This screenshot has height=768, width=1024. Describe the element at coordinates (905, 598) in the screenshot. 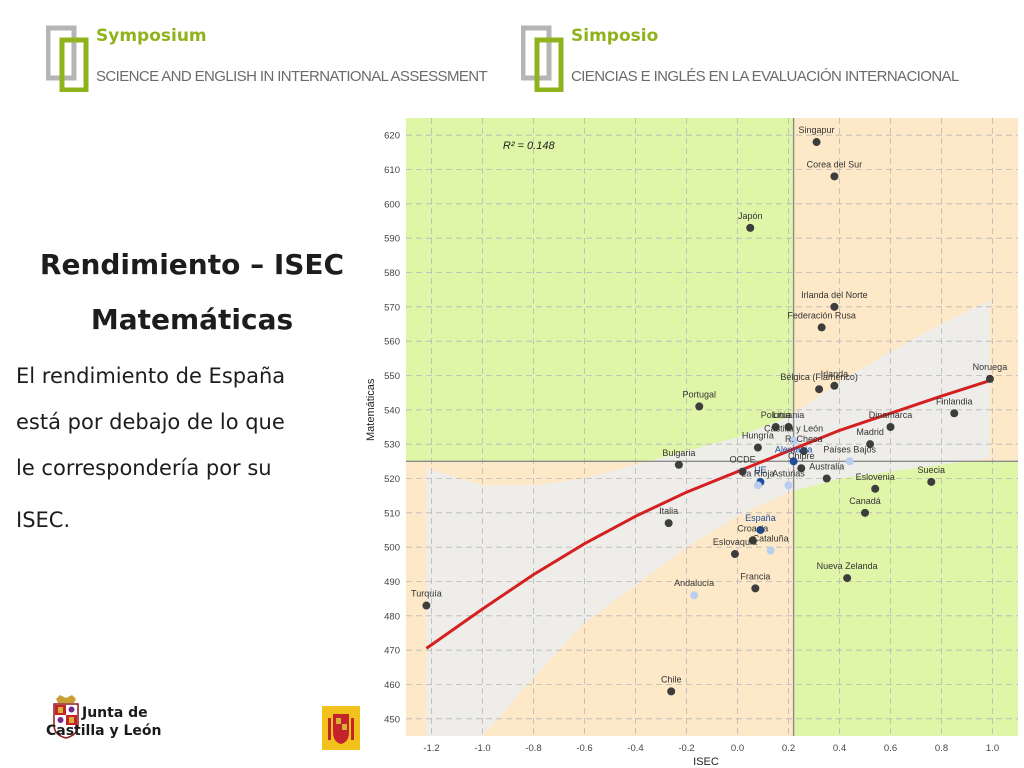

I see `region-high-isec-below` at that location.